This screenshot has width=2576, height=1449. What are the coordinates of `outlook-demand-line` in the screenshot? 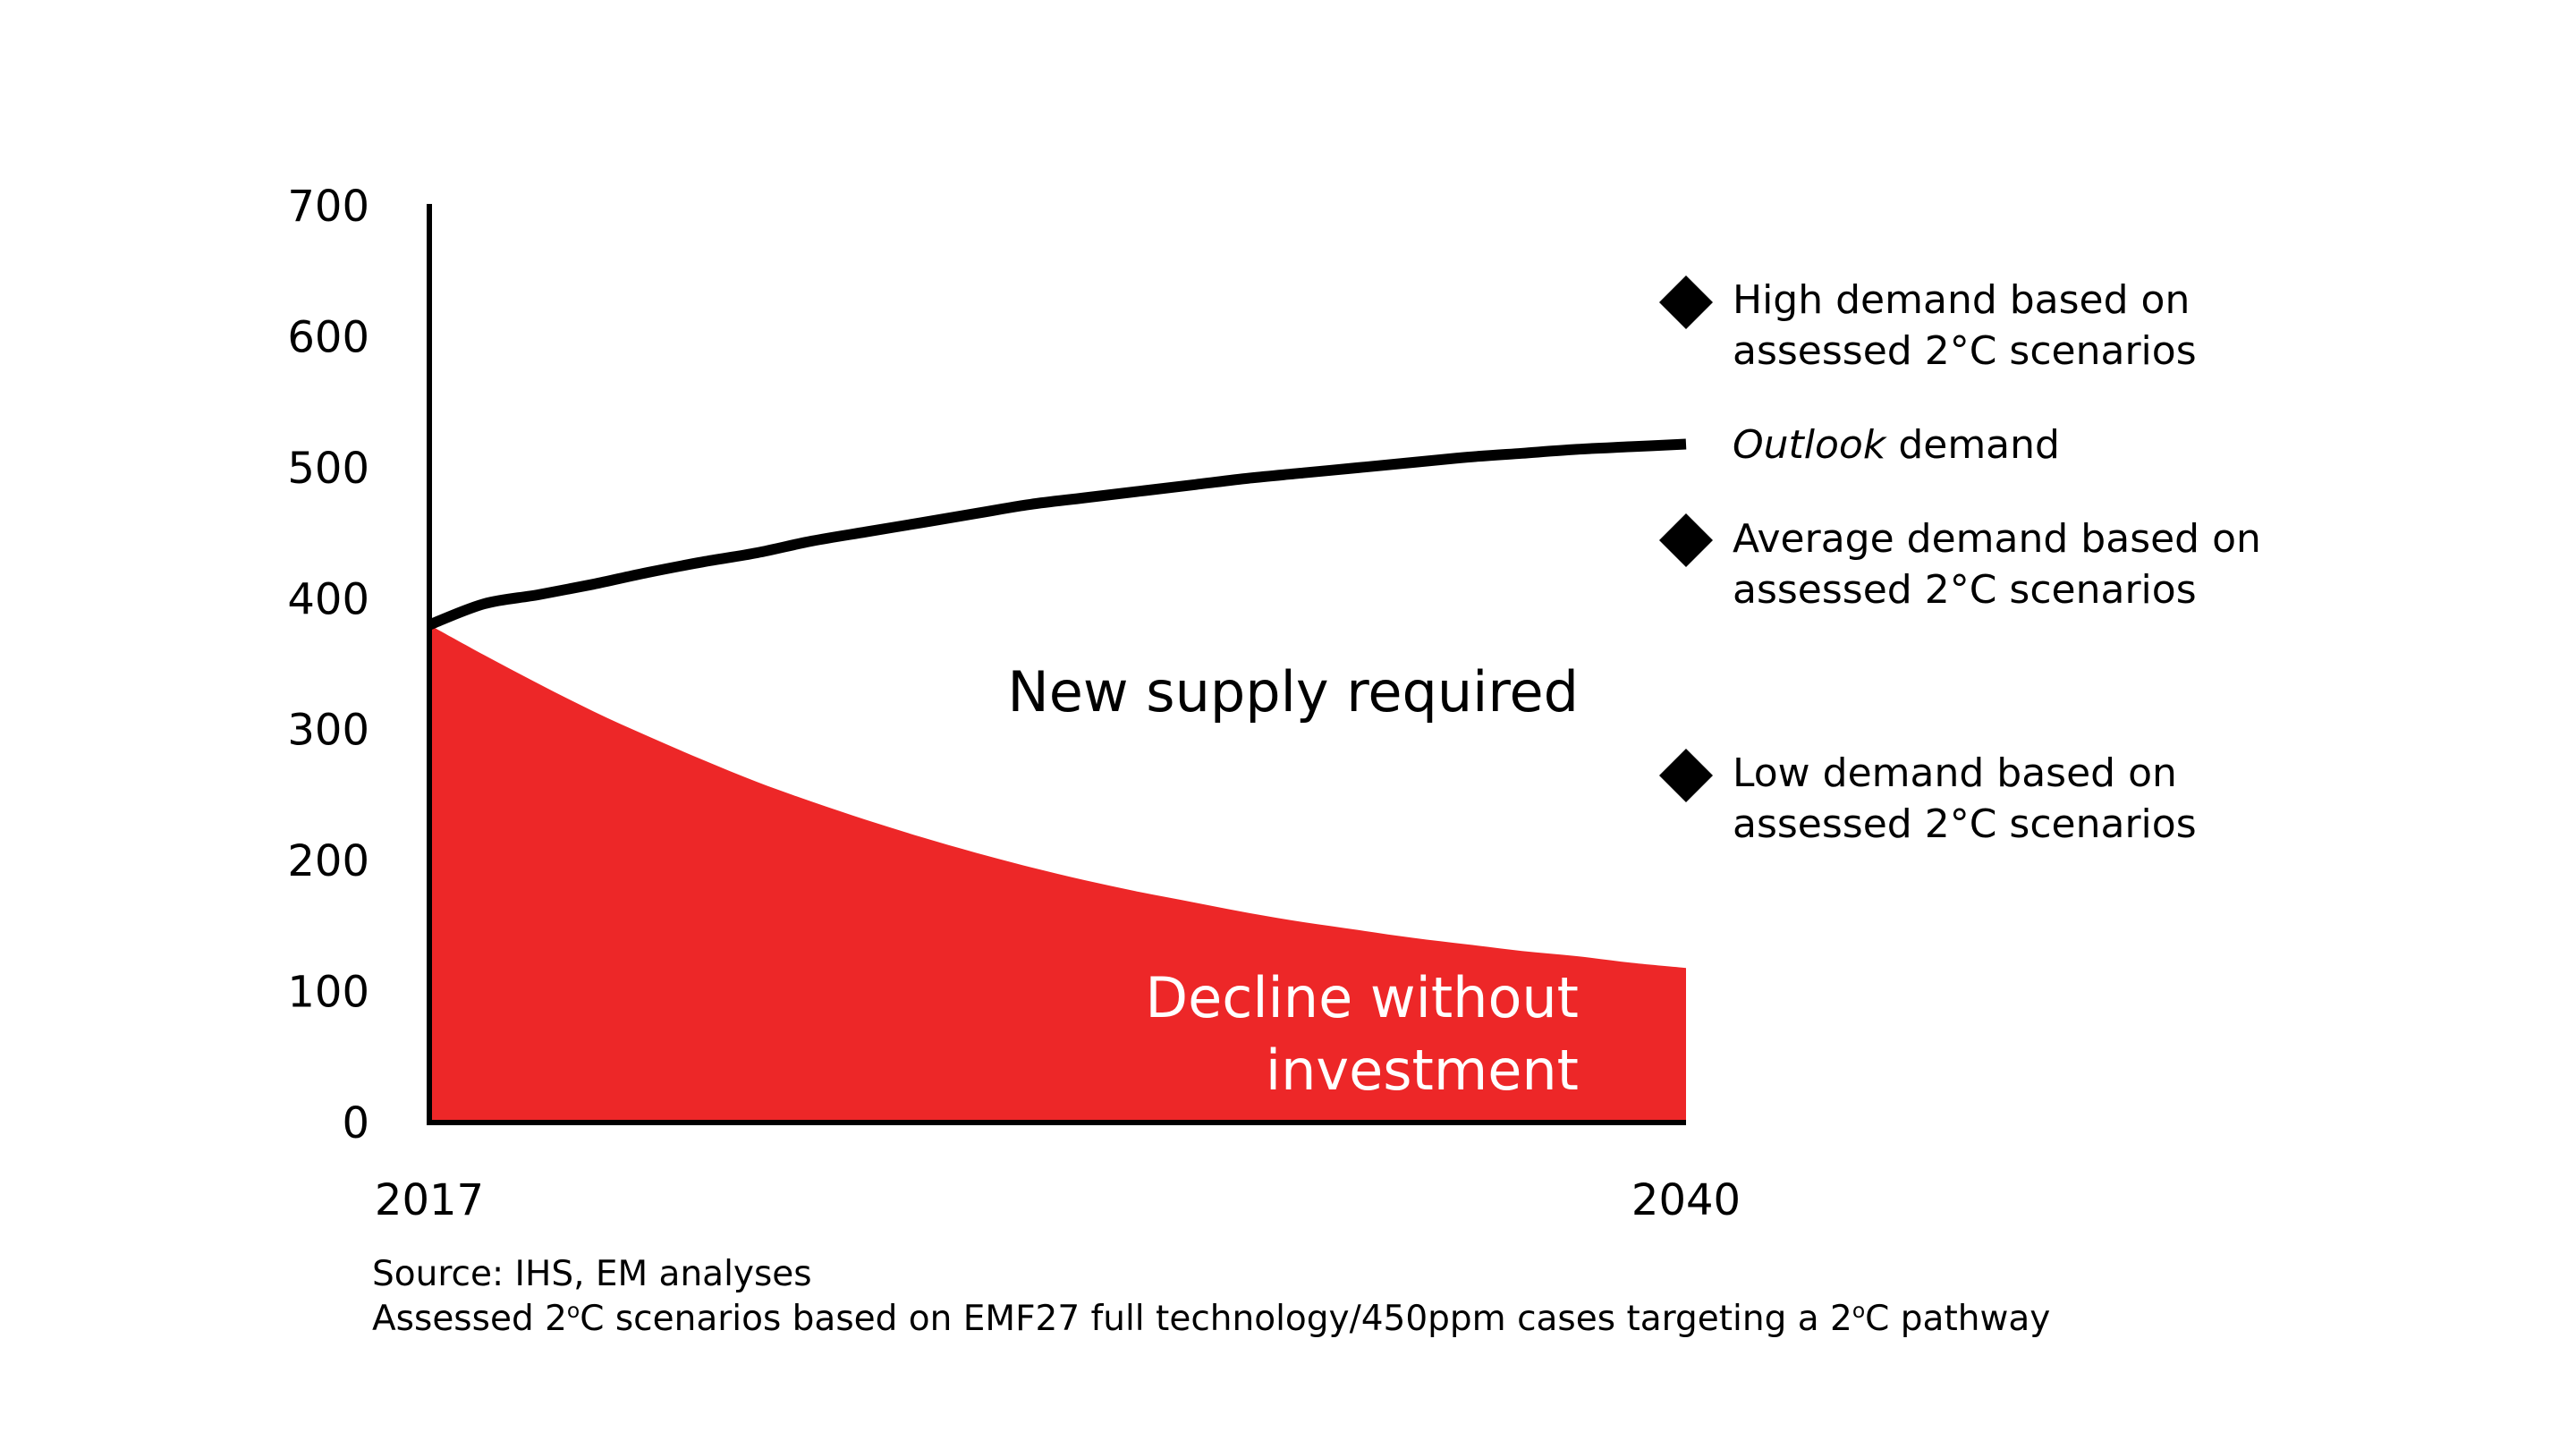 It's located at (1057, 534).